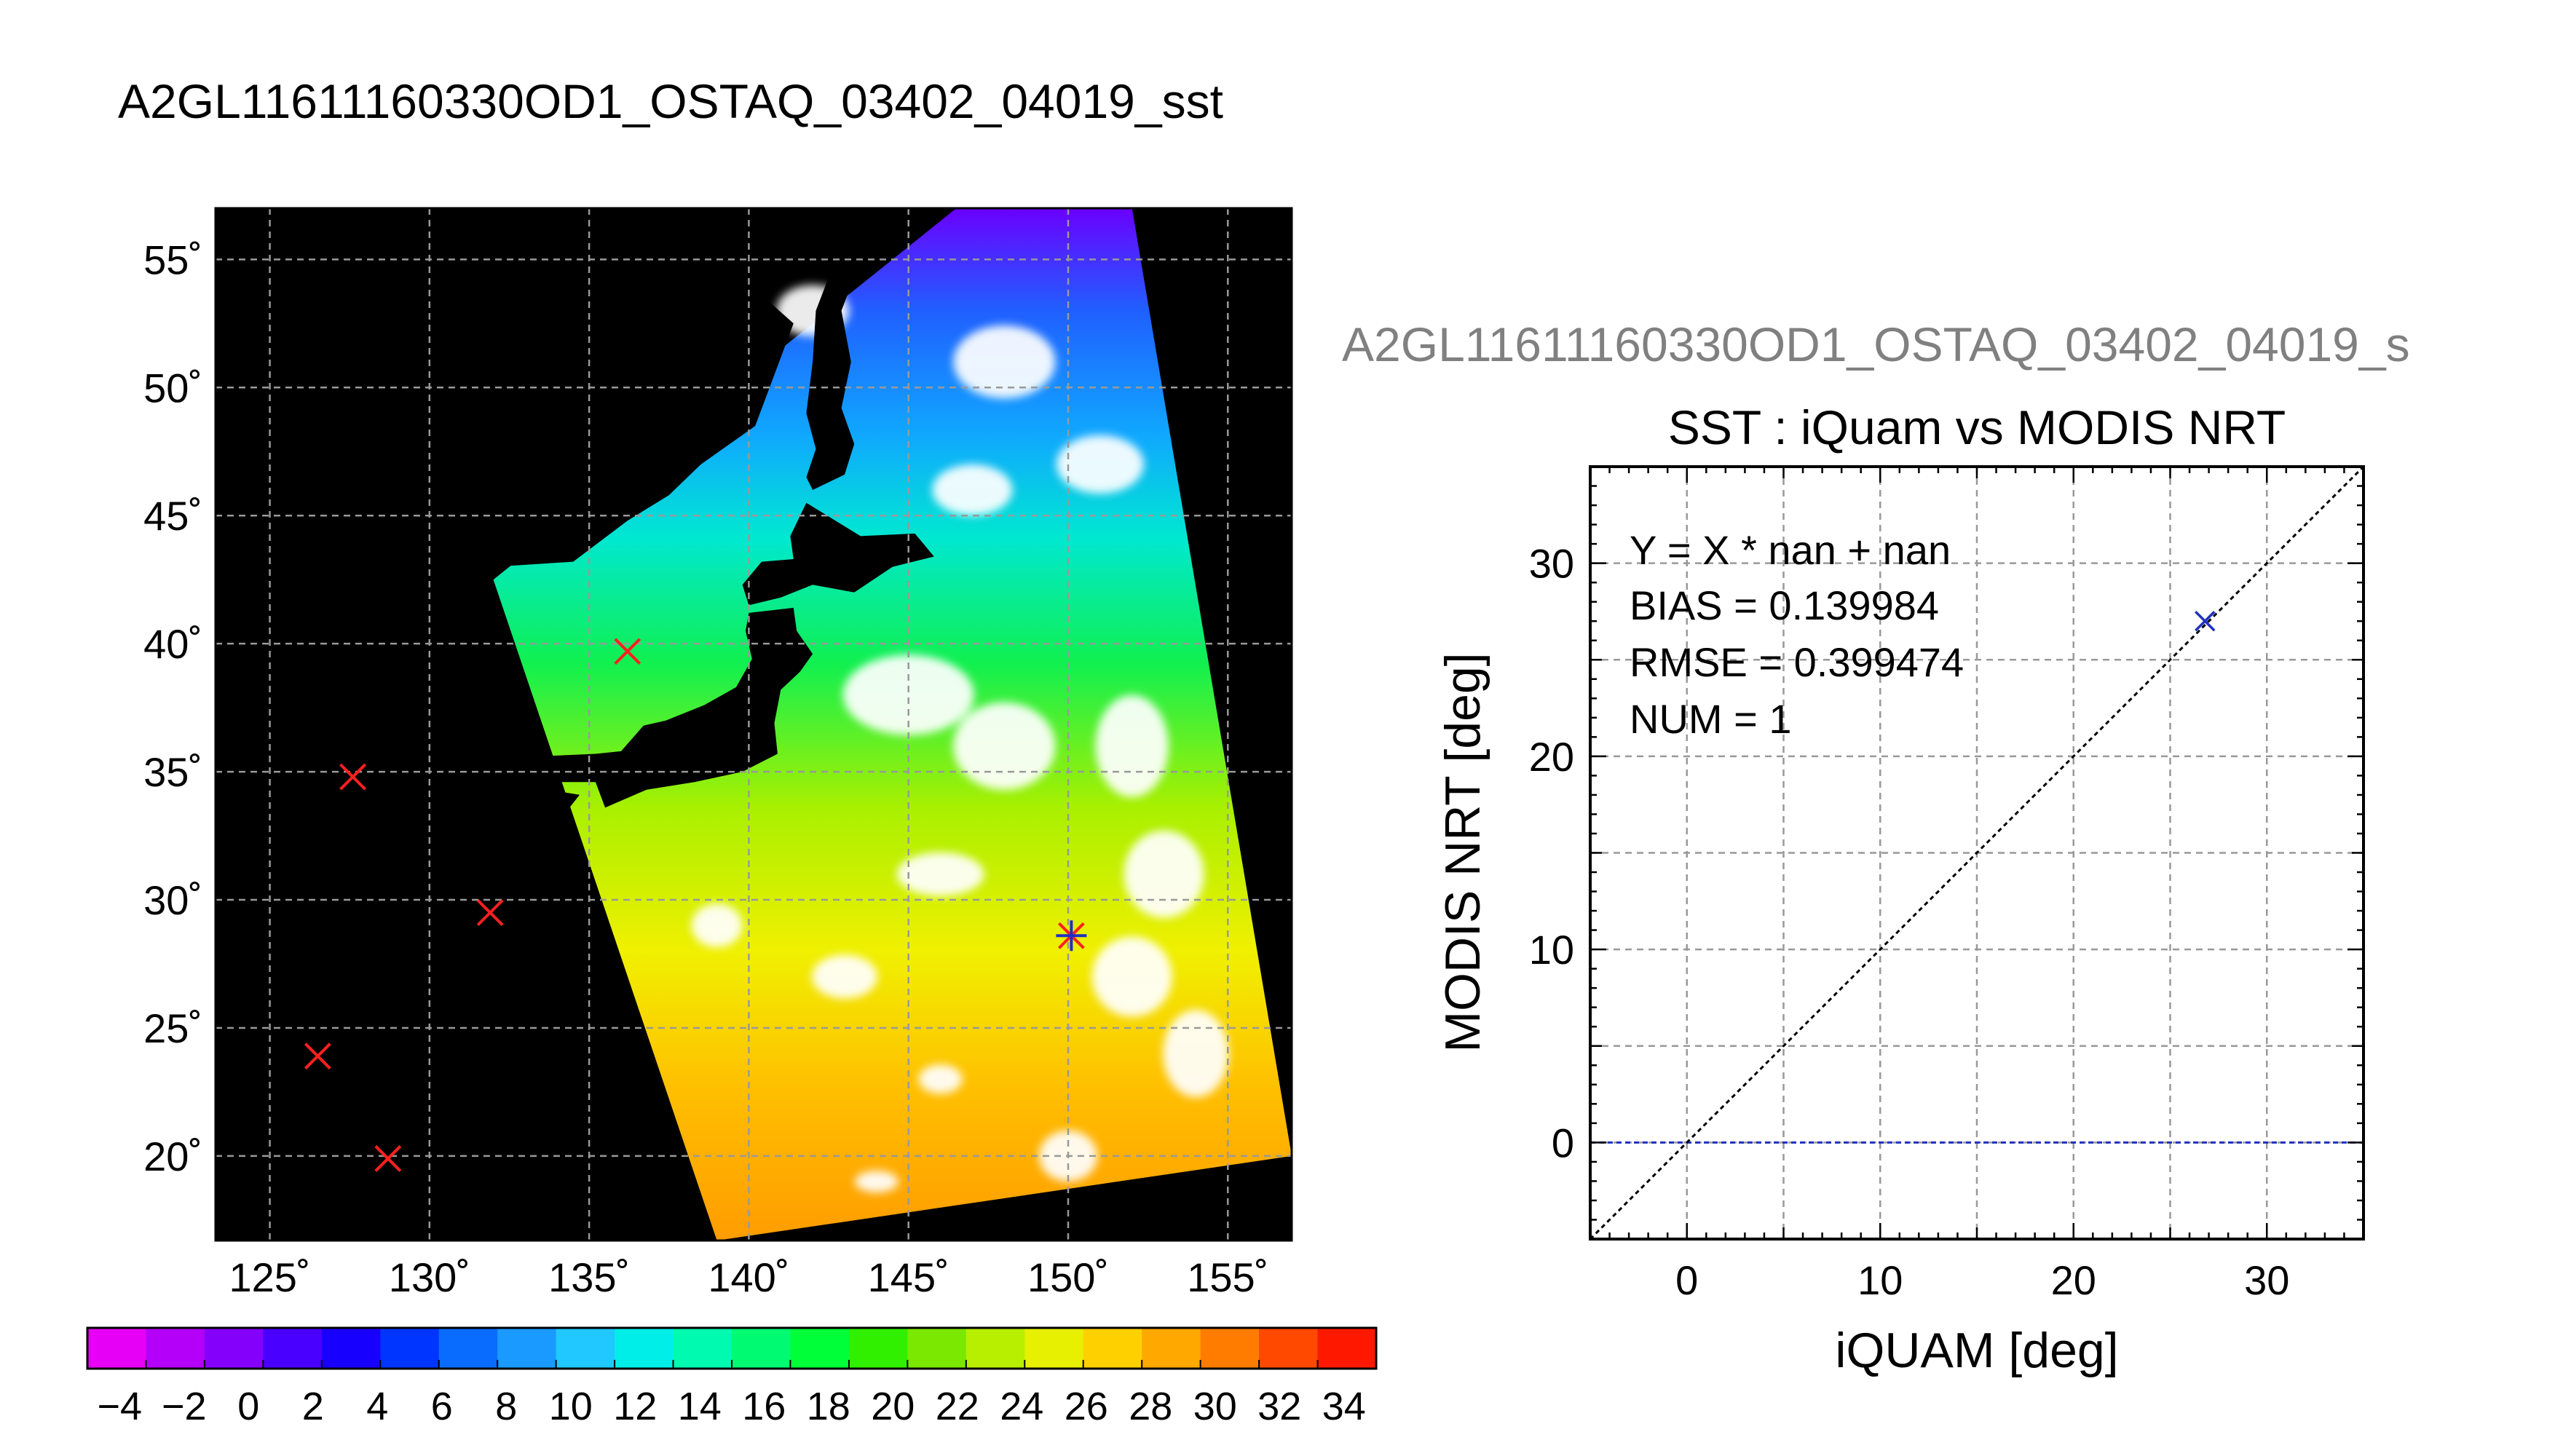 This screenshot has height=1456, width=2555. I want to click on map-lon-tick-label: 150˚, so click(1068, 1277).